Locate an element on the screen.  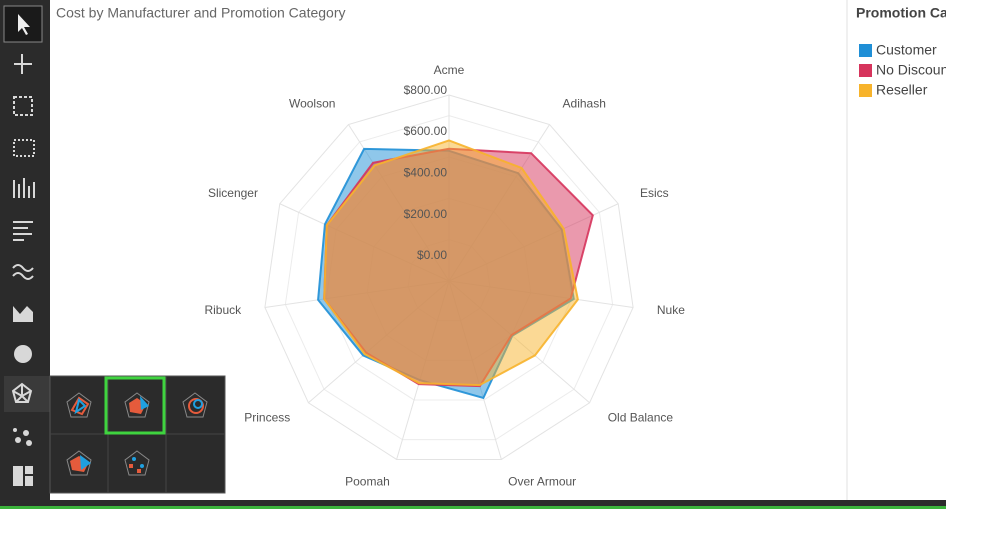
toolbar is located at coordinates (25, 250).